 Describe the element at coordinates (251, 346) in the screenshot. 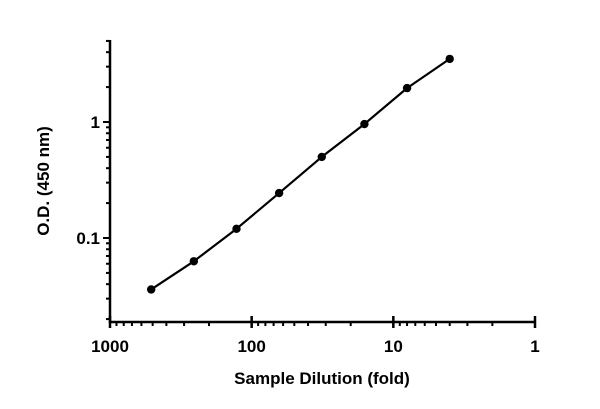

I see `x-tick-label: 100` at that location.